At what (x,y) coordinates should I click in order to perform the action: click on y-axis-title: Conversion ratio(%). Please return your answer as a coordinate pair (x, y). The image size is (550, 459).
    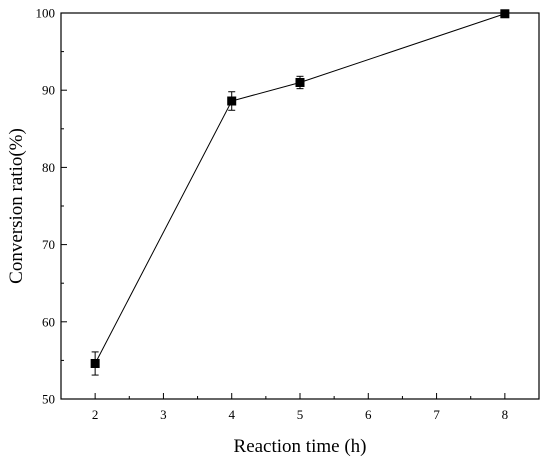
    Looking at the image, I should click on (16, 206).